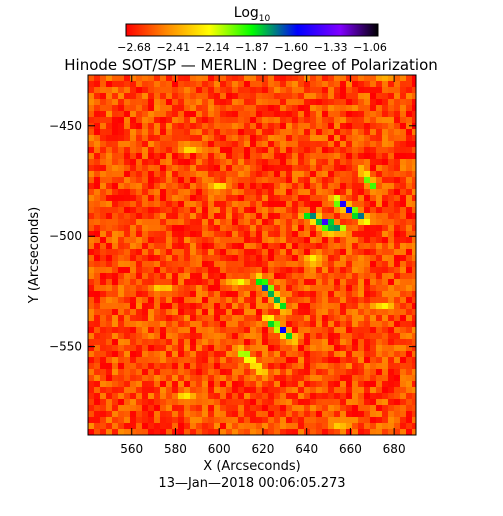 This screenshot has width=503, height=516. Describe the element at coordinates (265, 19) in the screenshot. I see `colorbar-label-sub: 10` at that location.